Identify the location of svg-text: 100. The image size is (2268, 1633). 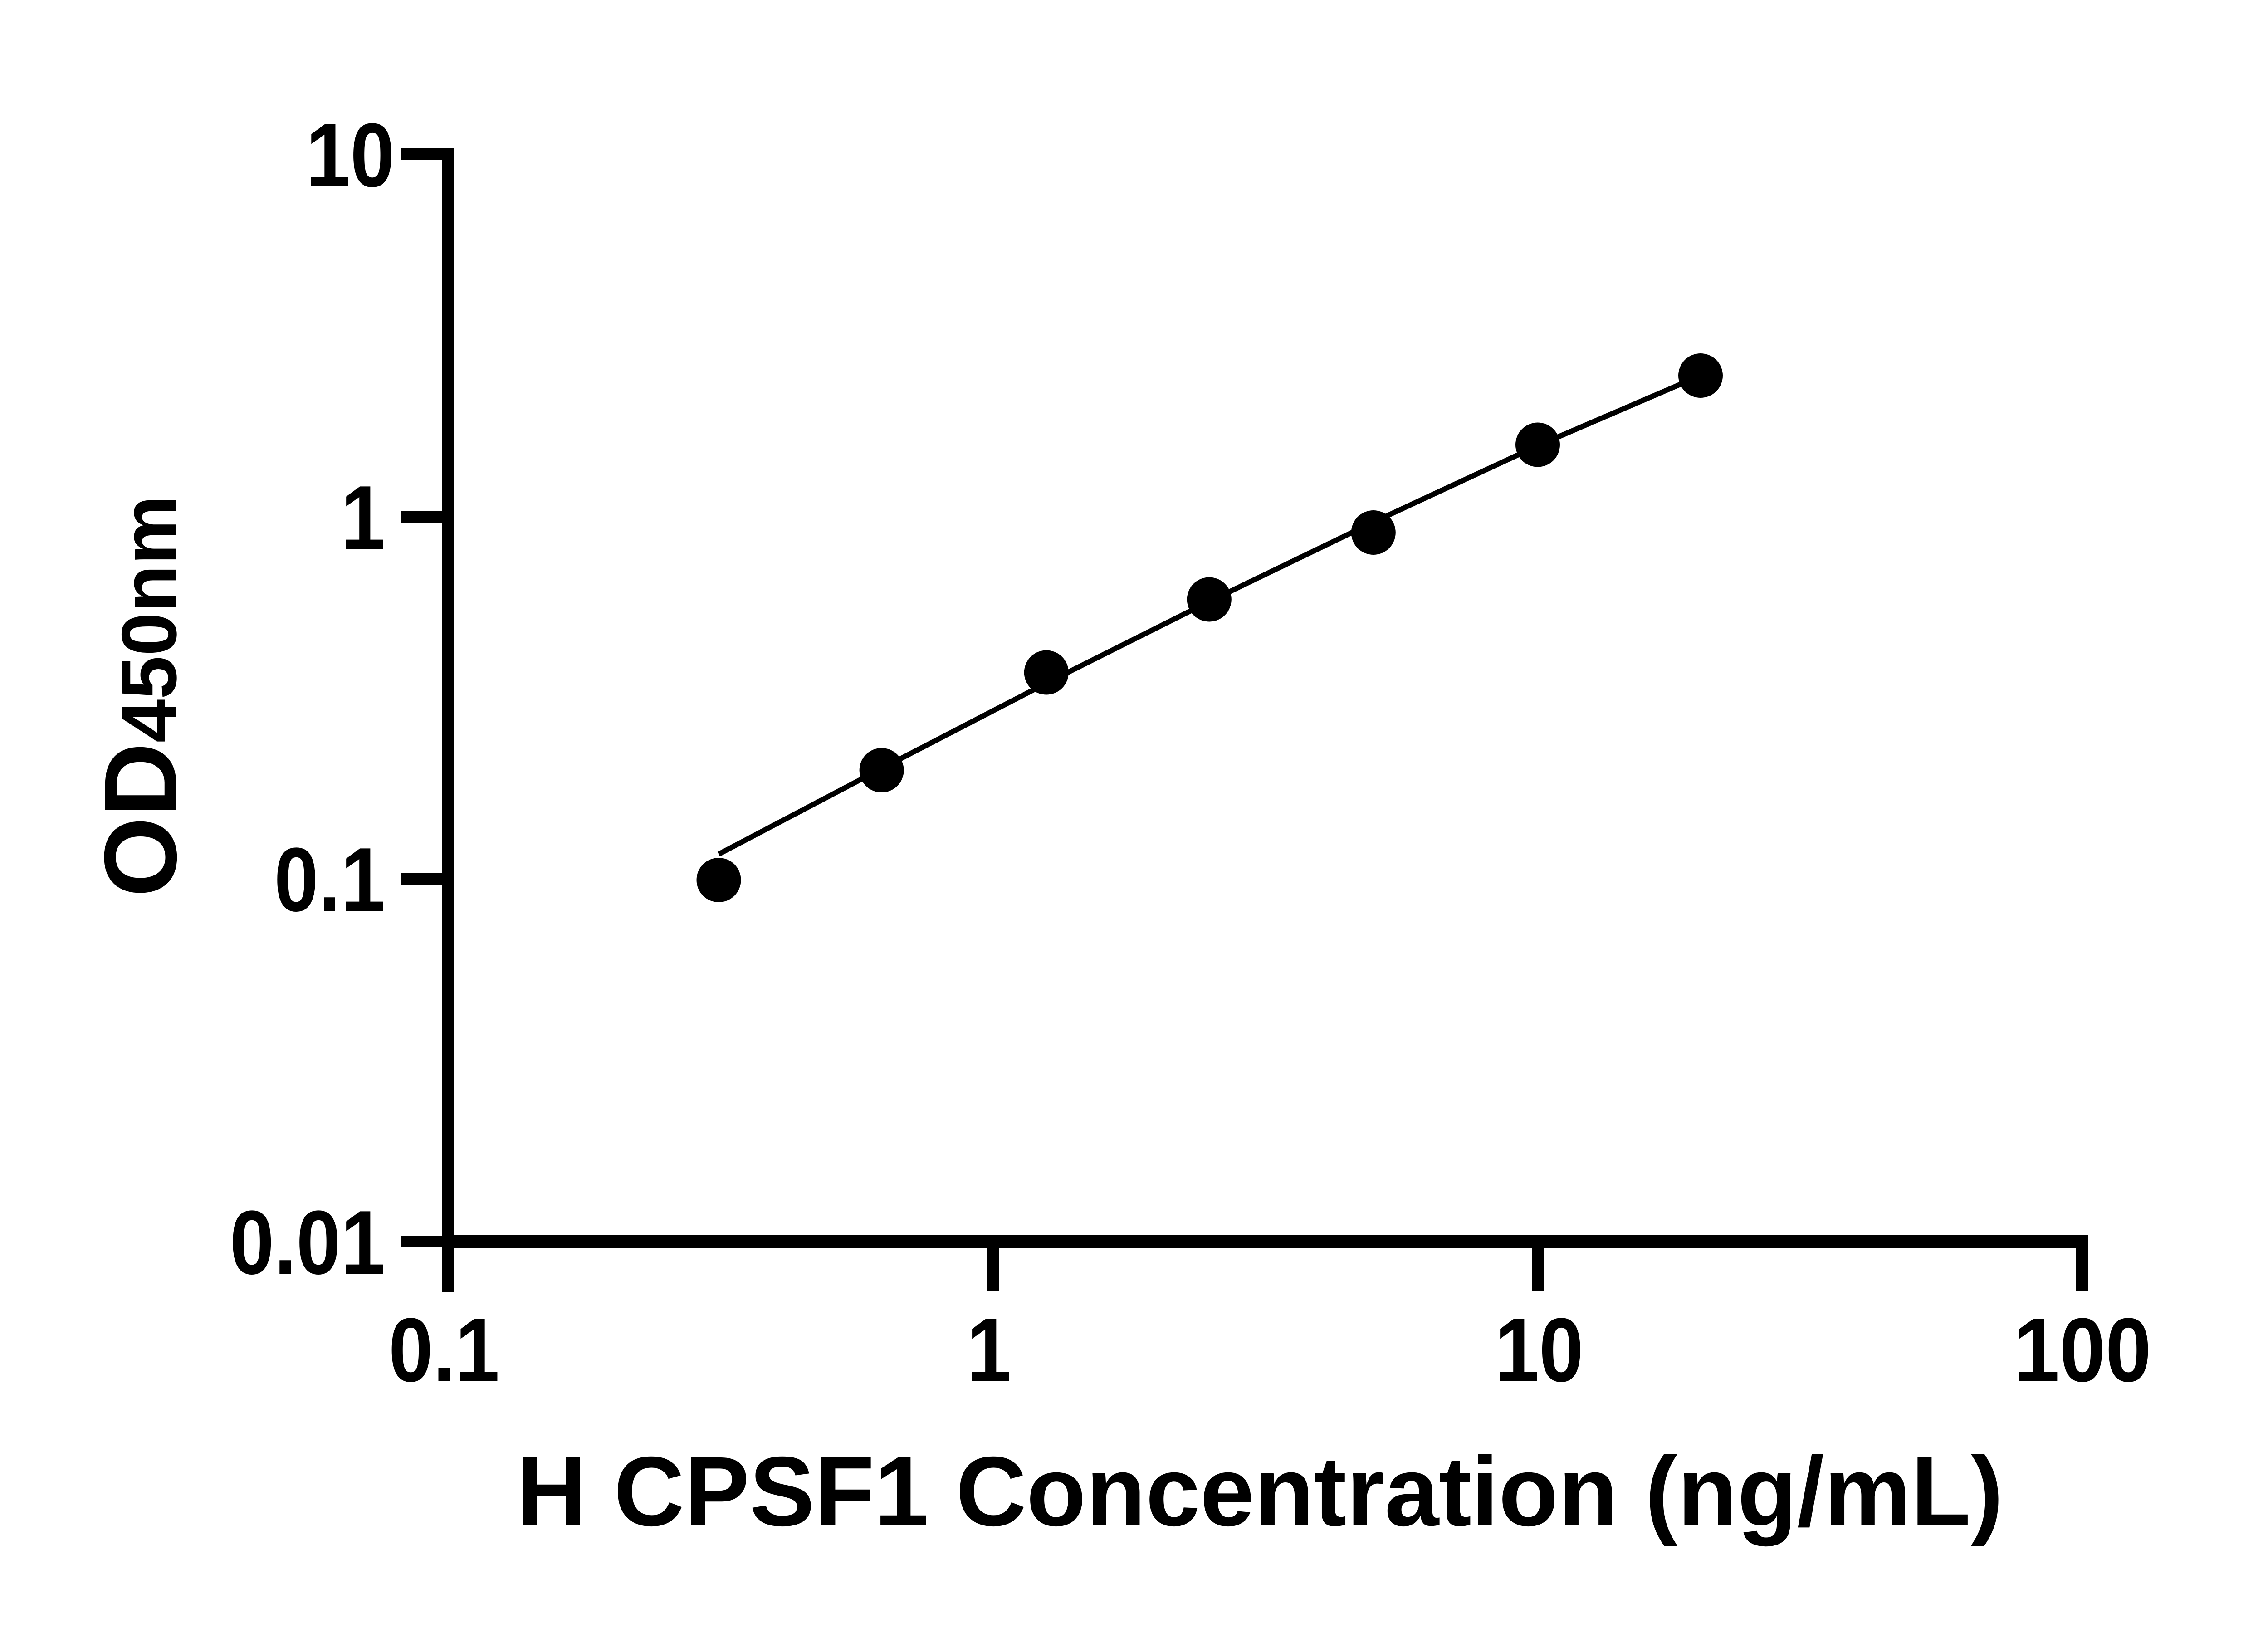
(2083, 1350).